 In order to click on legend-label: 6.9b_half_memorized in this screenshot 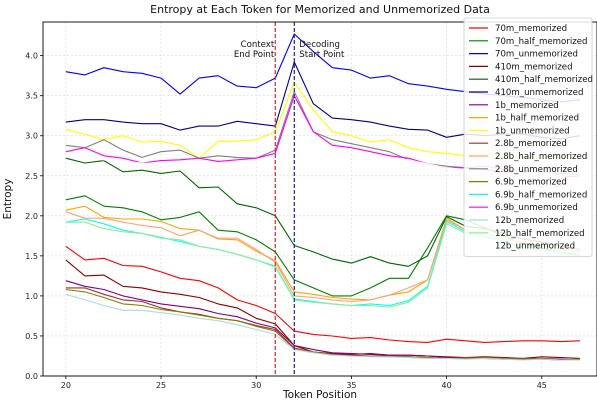, I will do `click(541, 195)`.